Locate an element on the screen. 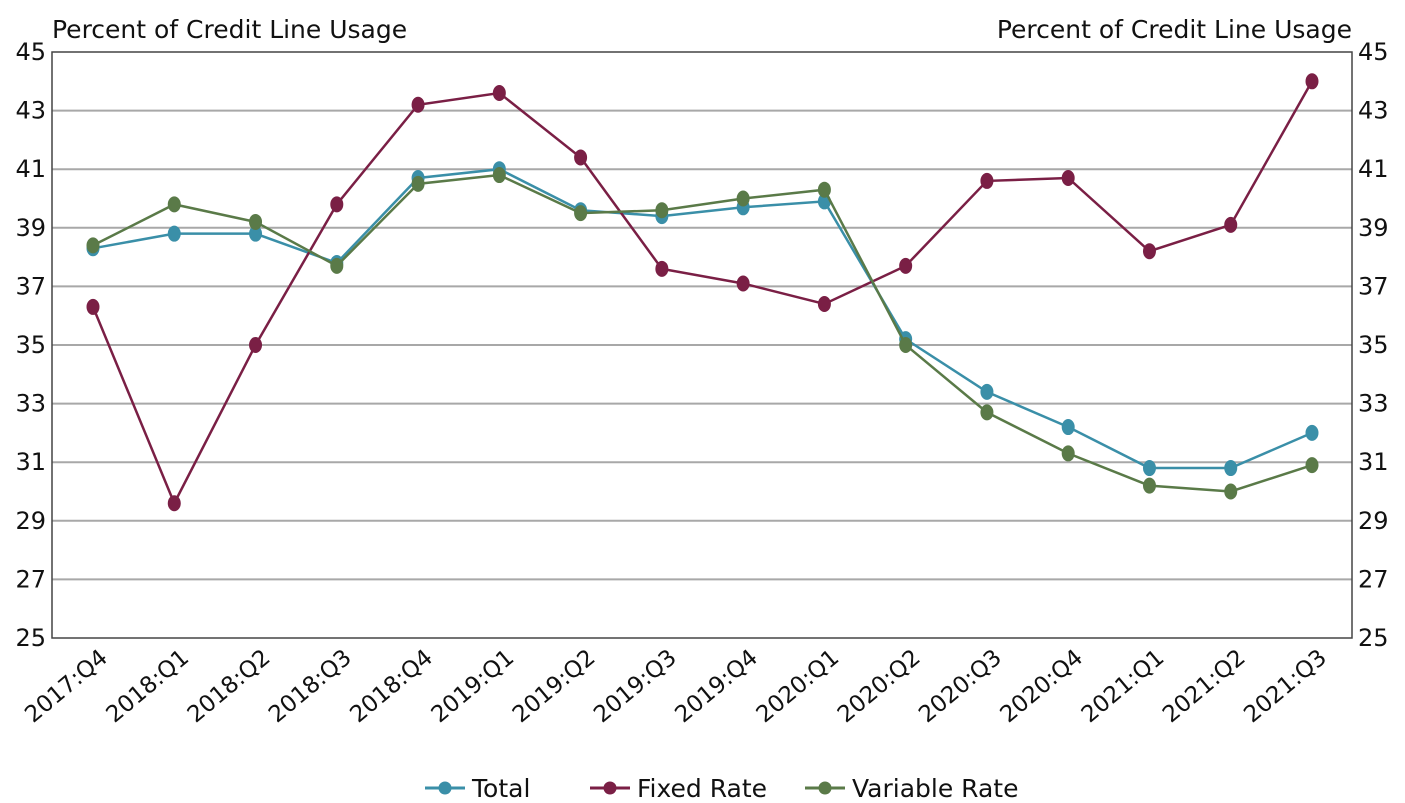 The height and width of the screenshot is (803, 1405). legend-item-fixed-rate: Fixed Rate is located at coordinates (678, 788).